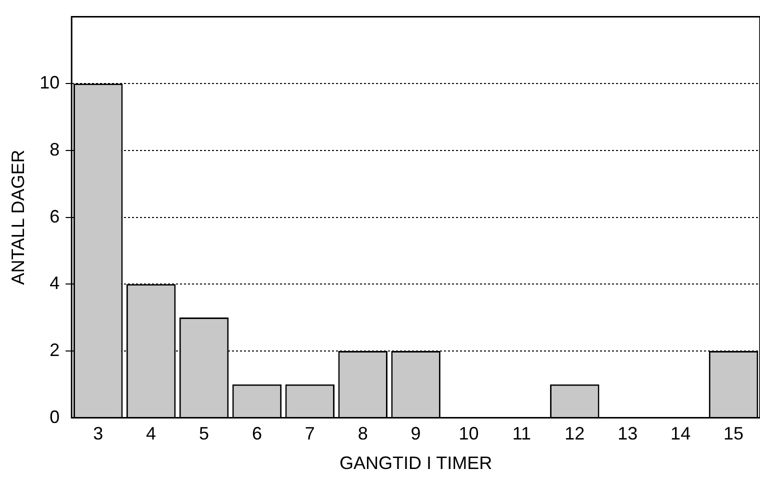  Describe the element at coordinates (415, 463) in the screenshot. I see `x-axis-title: GANGTID I TIMER` at that location.